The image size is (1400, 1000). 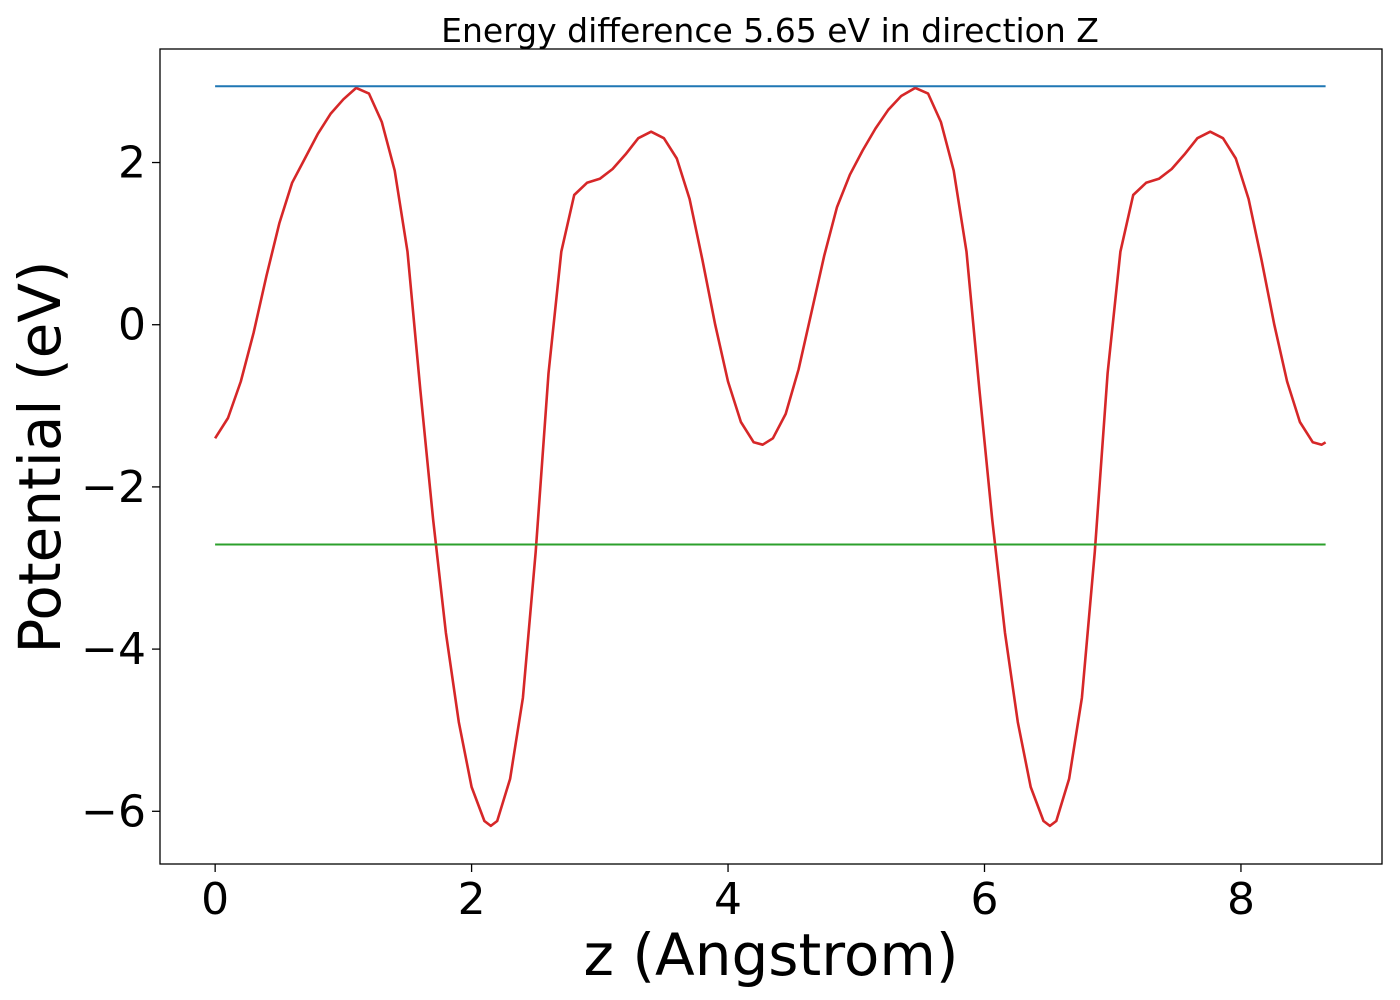 What do you see at coordinates (113, 811) in the screenshot?
I see `y-tick-label: −6` at bounding box center [113, 811].